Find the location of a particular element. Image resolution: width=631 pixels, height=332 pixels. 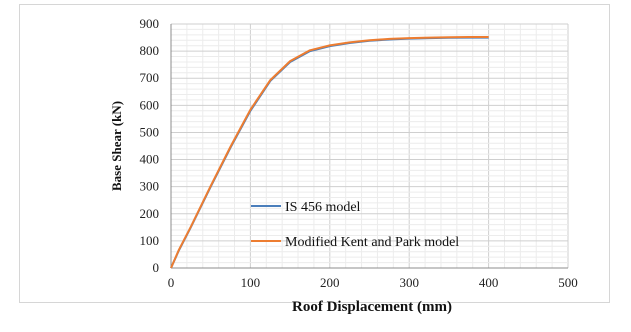

x-axis-title: Roof Displacement (mm) is located at coordinates (372, 307).